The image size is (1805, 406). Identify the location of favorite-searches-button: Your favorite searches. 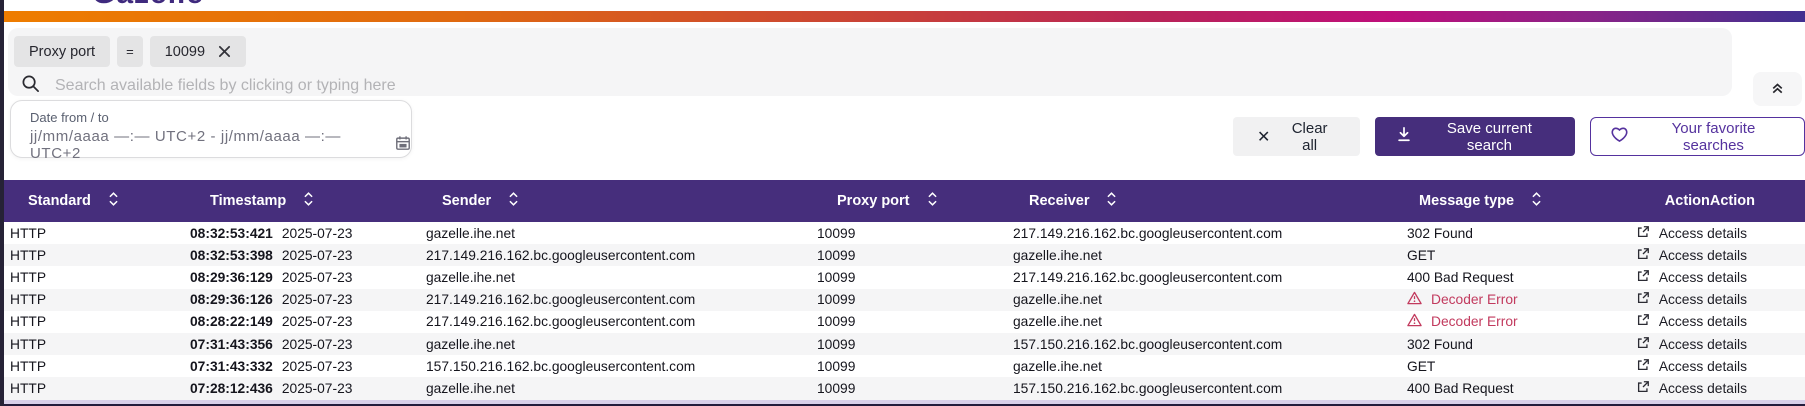
(1697, 136).